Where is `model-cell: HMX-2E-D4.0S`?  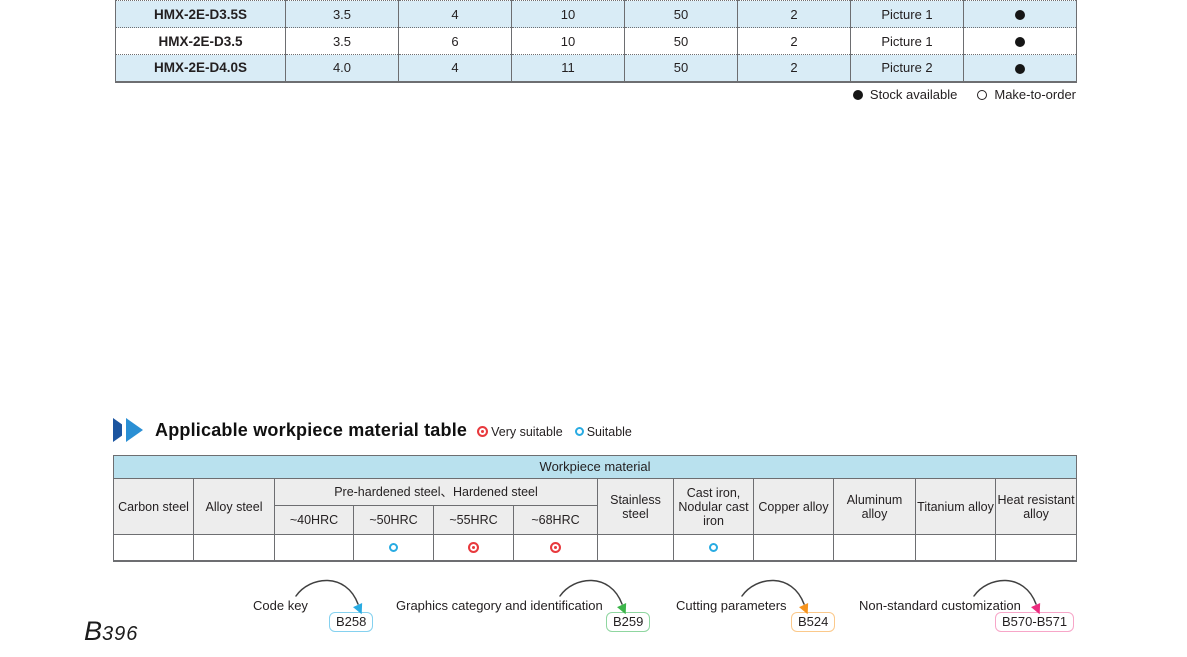 model-cell: HMX-2E-D4.0S is located at coordinates (200, 68).